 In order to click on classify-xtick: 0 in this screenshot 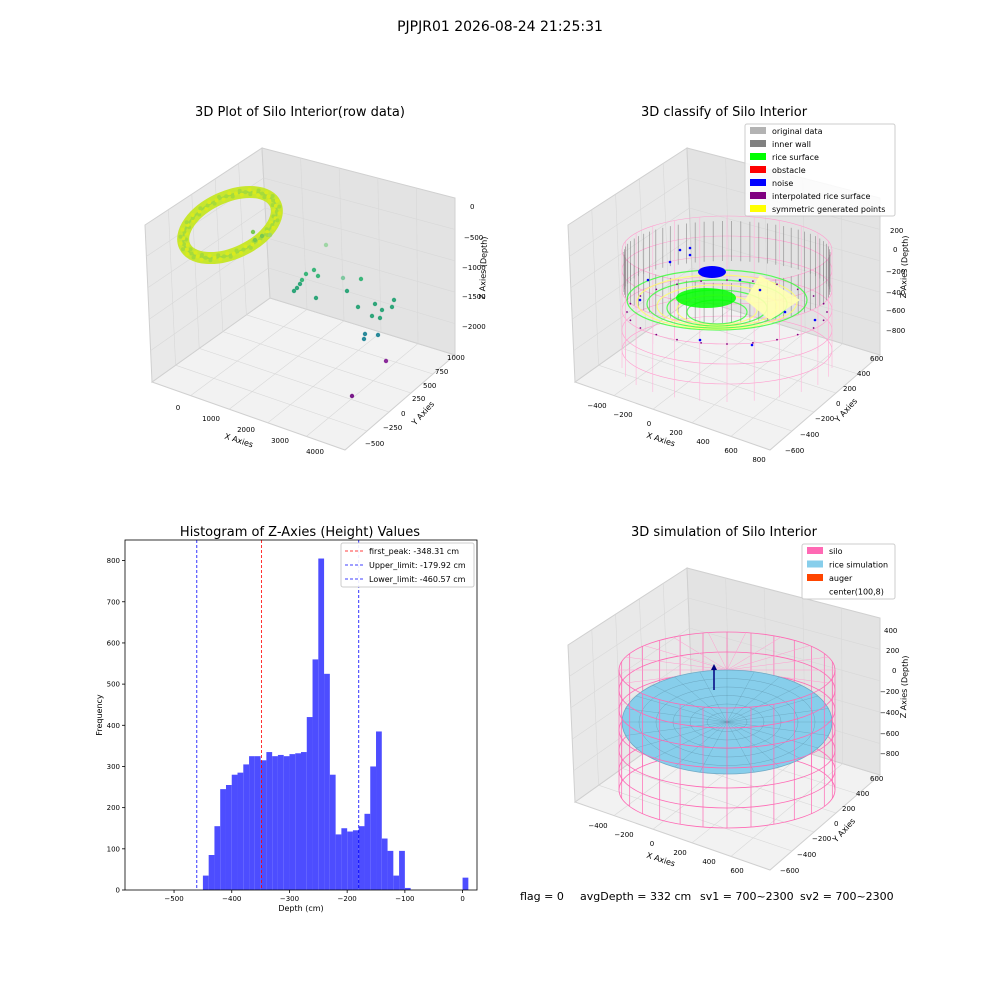, I will do `click(649, 424)`.